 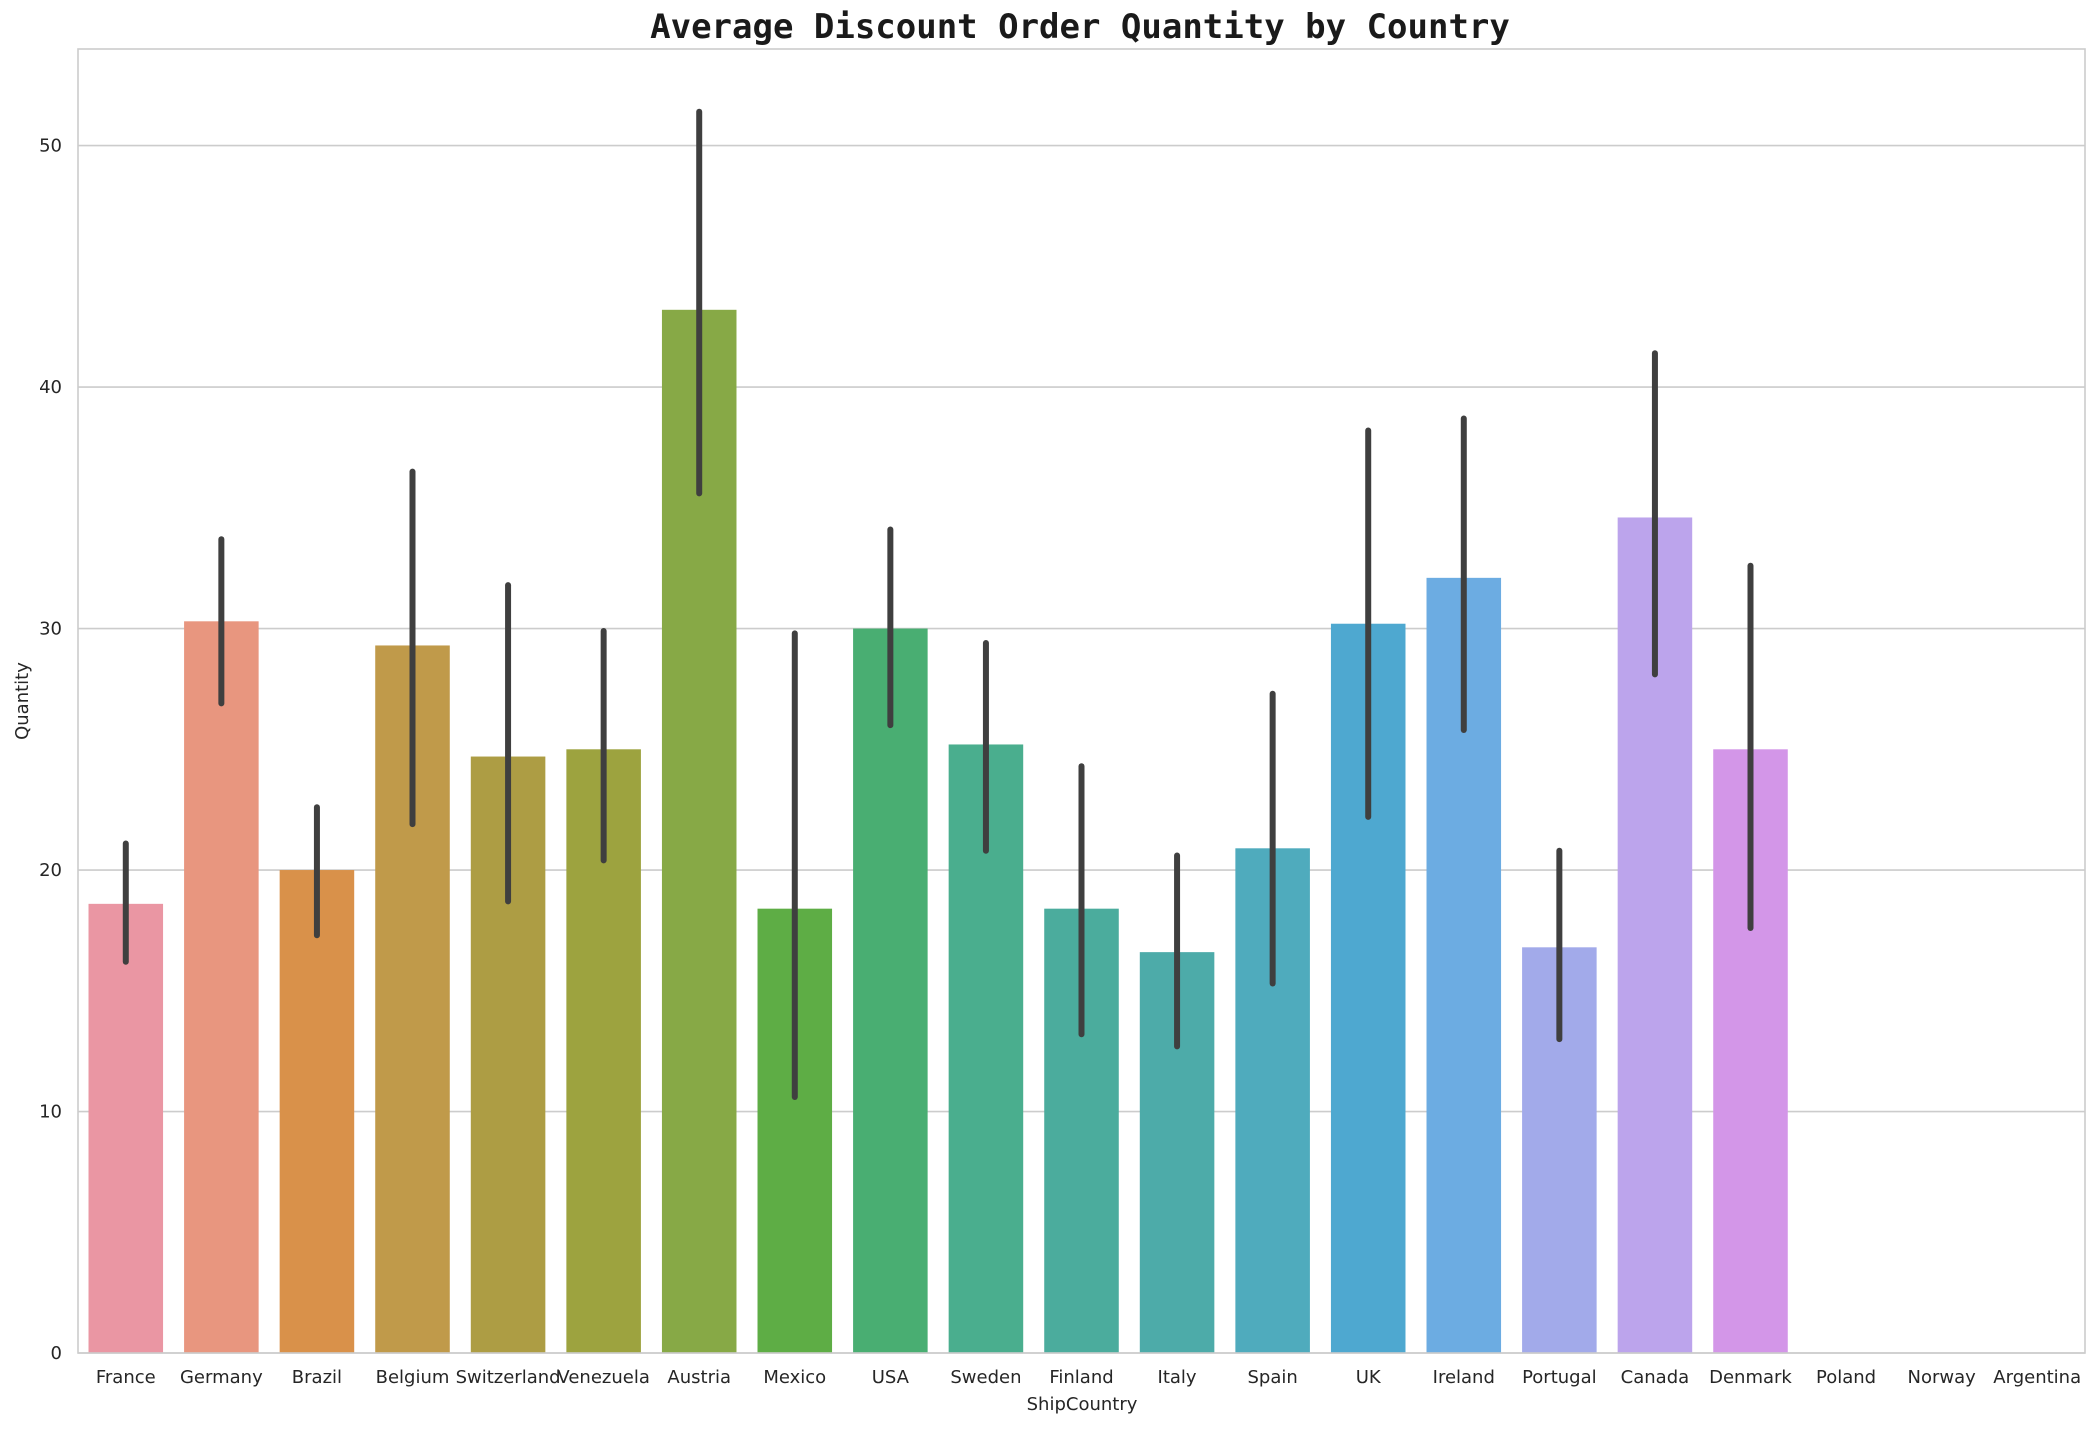 What do you see at coordinates (2037, 1377) in the screenshot?
I see `x-tick-label: Argentina` at bounding box center [2037, 1377].